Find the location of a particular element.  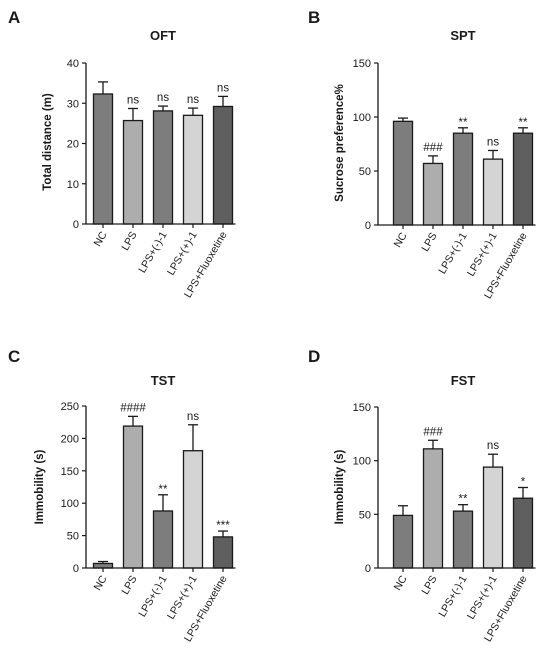

y-tick-label: 200 is located at coordinates (70, 439).